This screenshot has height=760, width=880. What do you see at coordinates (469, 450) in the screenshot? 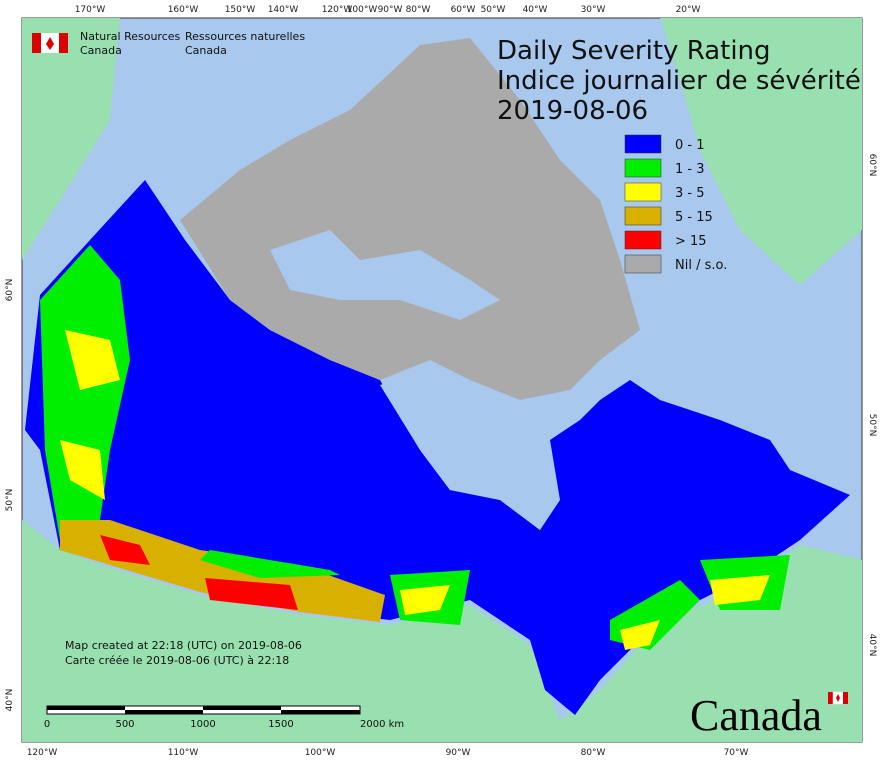
I see `hudson-bay` at bounding box center [469, 450].